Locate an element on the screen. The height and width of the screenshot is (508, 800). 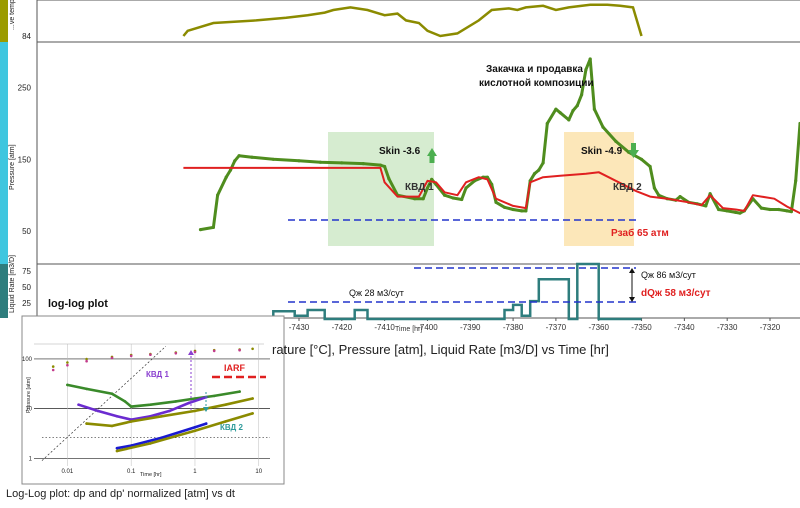
time-tick-label-1: -7420 is located at coordinates (342, 327).